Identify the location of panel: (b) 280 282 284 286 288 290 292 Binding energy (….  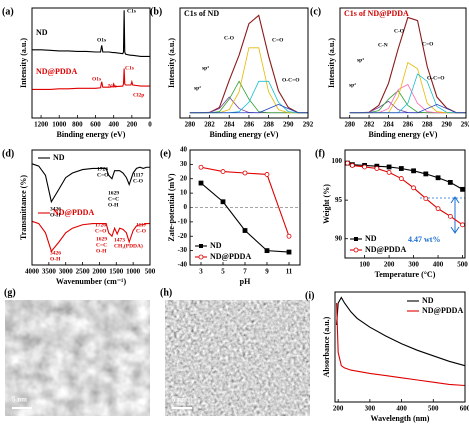
(232, 72).